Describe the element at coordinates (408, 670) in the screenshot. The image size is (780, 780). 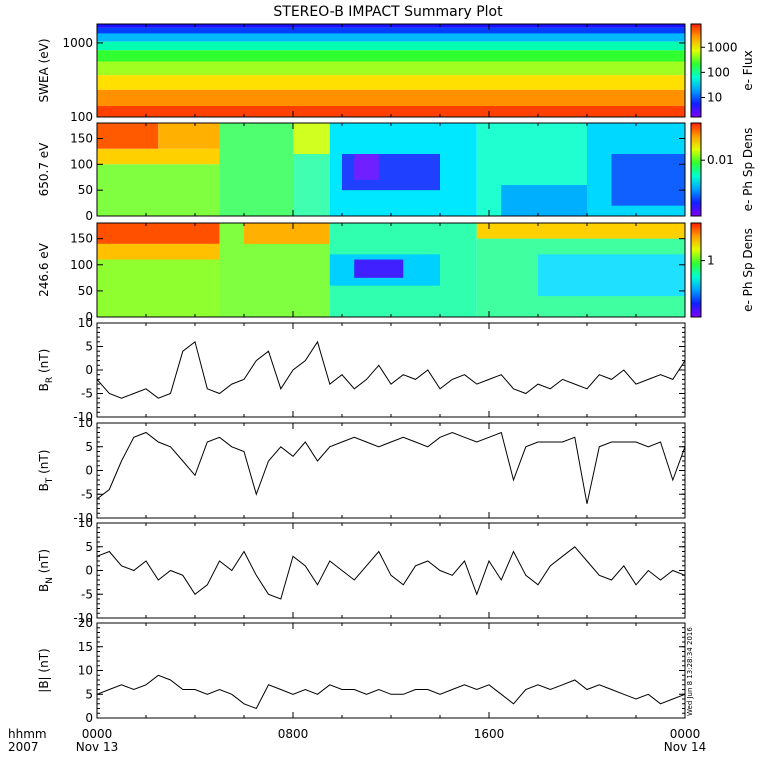
I see `panel-7: 20 15 10 5 0 |B| (nT)` at that location.